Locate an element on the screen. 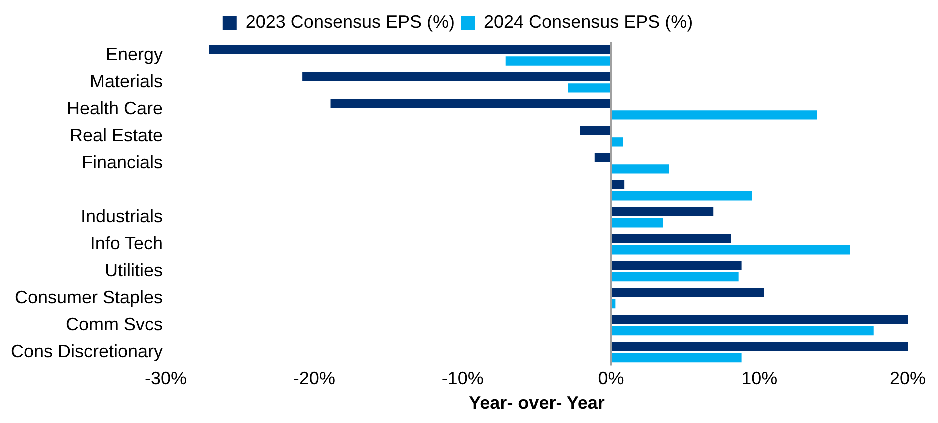 The width and height of the screenshot is (938, 423). y-tick-label: Industrials is located at coordinates (122, 216).